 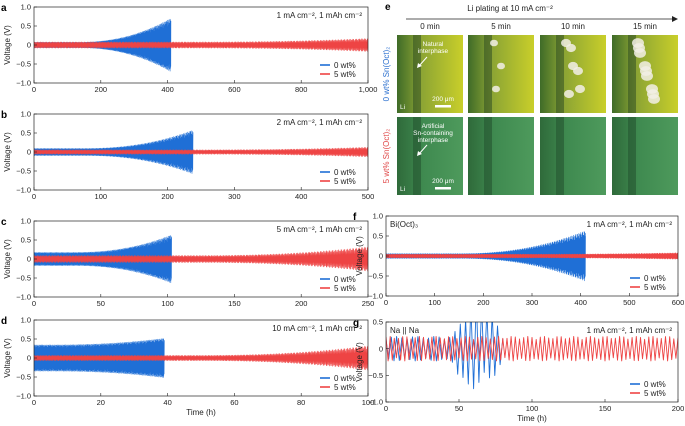 I want to click on panel-label: g, so click(x=356, y=323).